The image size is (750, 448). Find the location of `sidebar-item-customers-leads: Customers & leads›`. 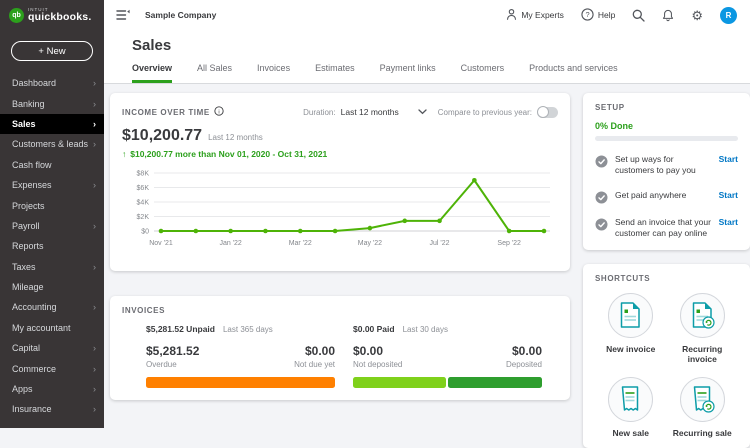

sidebar-item-customers-leads: Customers & leads› is located at coordinates (52, 144).